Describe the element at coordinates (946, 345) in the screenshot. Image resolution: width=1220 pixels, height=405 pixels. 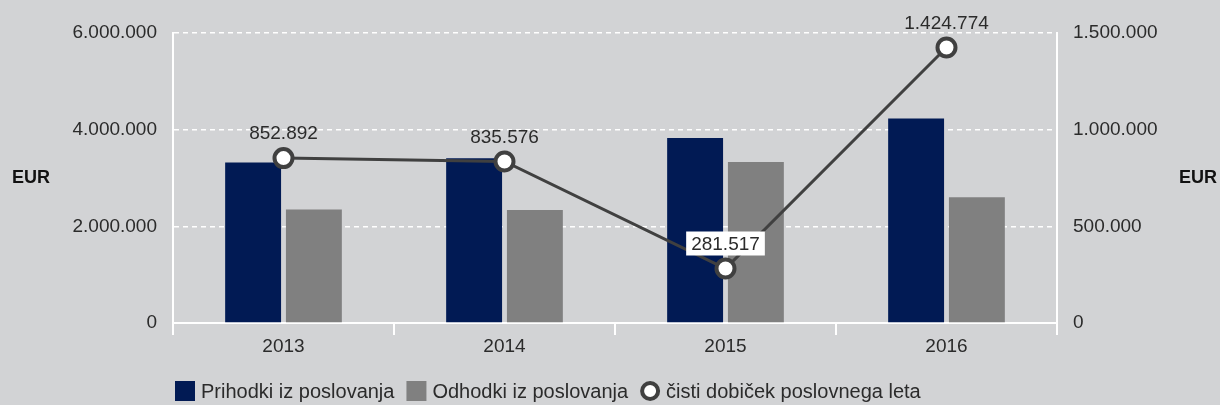
I see `x-tick-label: 2016` at that location.